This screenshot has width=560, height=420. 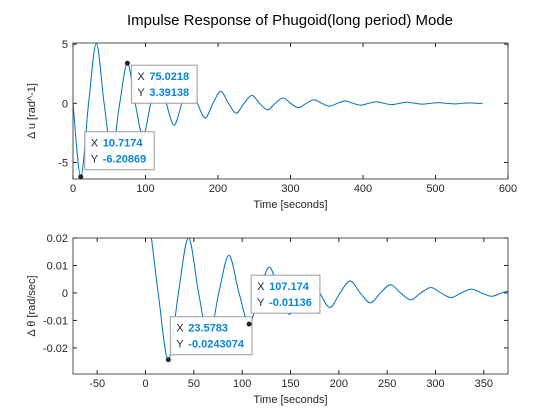 I want to click on datatip: X 23.5783 Y -0.0243074, so click(x=211, y=336).